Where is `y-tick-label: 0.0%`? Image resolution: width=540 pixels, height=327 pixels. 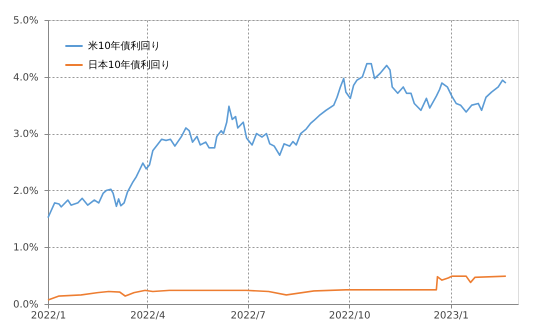
y-tick-label: 0.0% is located at coordinates (25, 305).